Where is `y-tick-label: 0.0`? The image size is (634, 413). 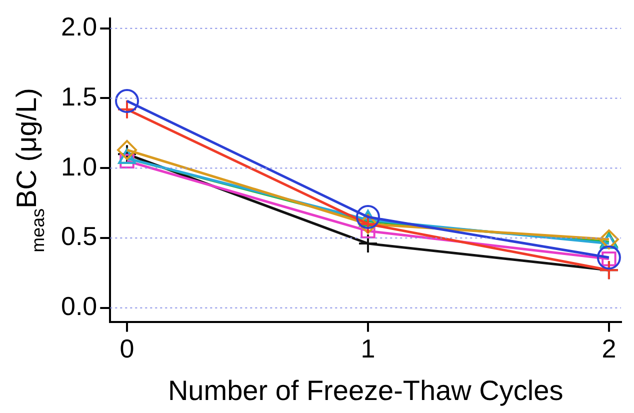
y-tick-label: 0.0 is located at coordinates (79, 306).